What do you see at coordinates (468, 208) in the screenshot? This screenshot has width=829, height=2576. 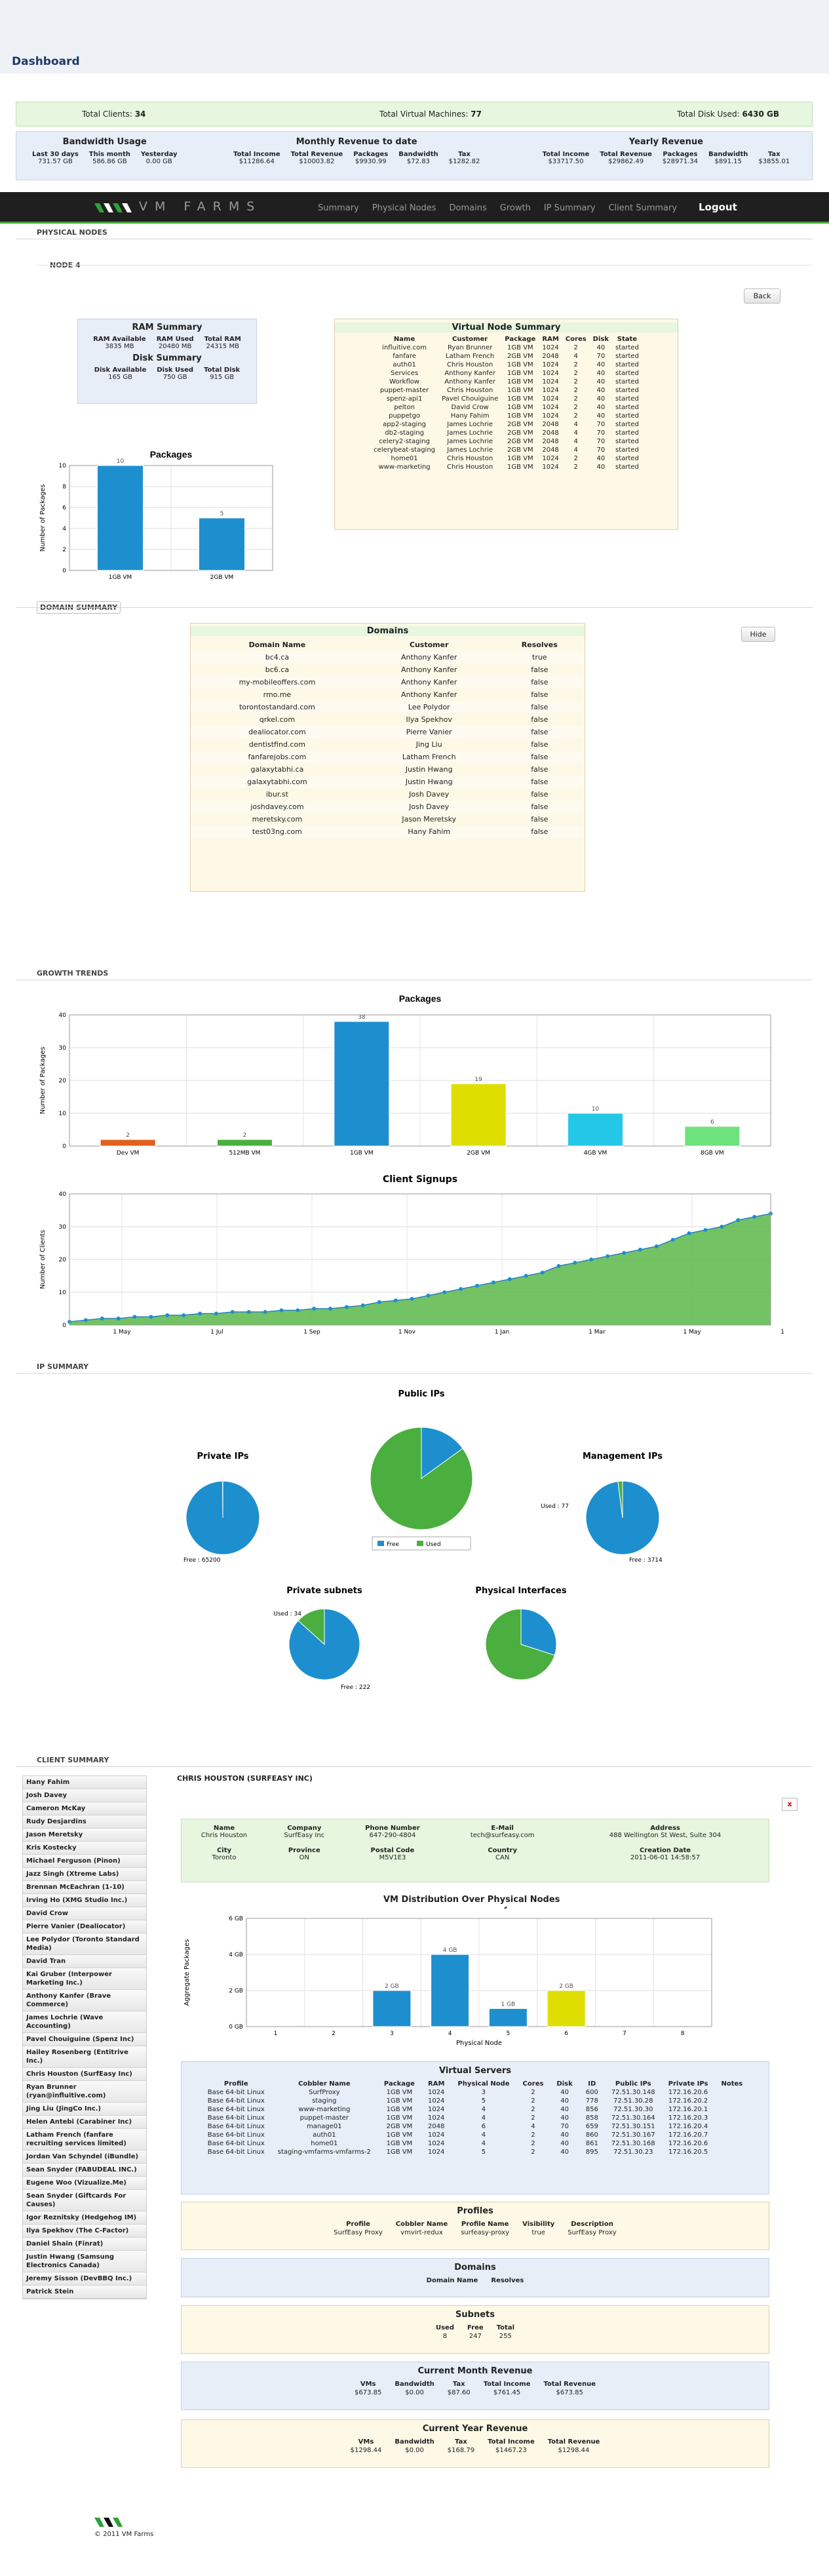 I see `nav-link-domains: Domains` at bounding box center [468, 208].